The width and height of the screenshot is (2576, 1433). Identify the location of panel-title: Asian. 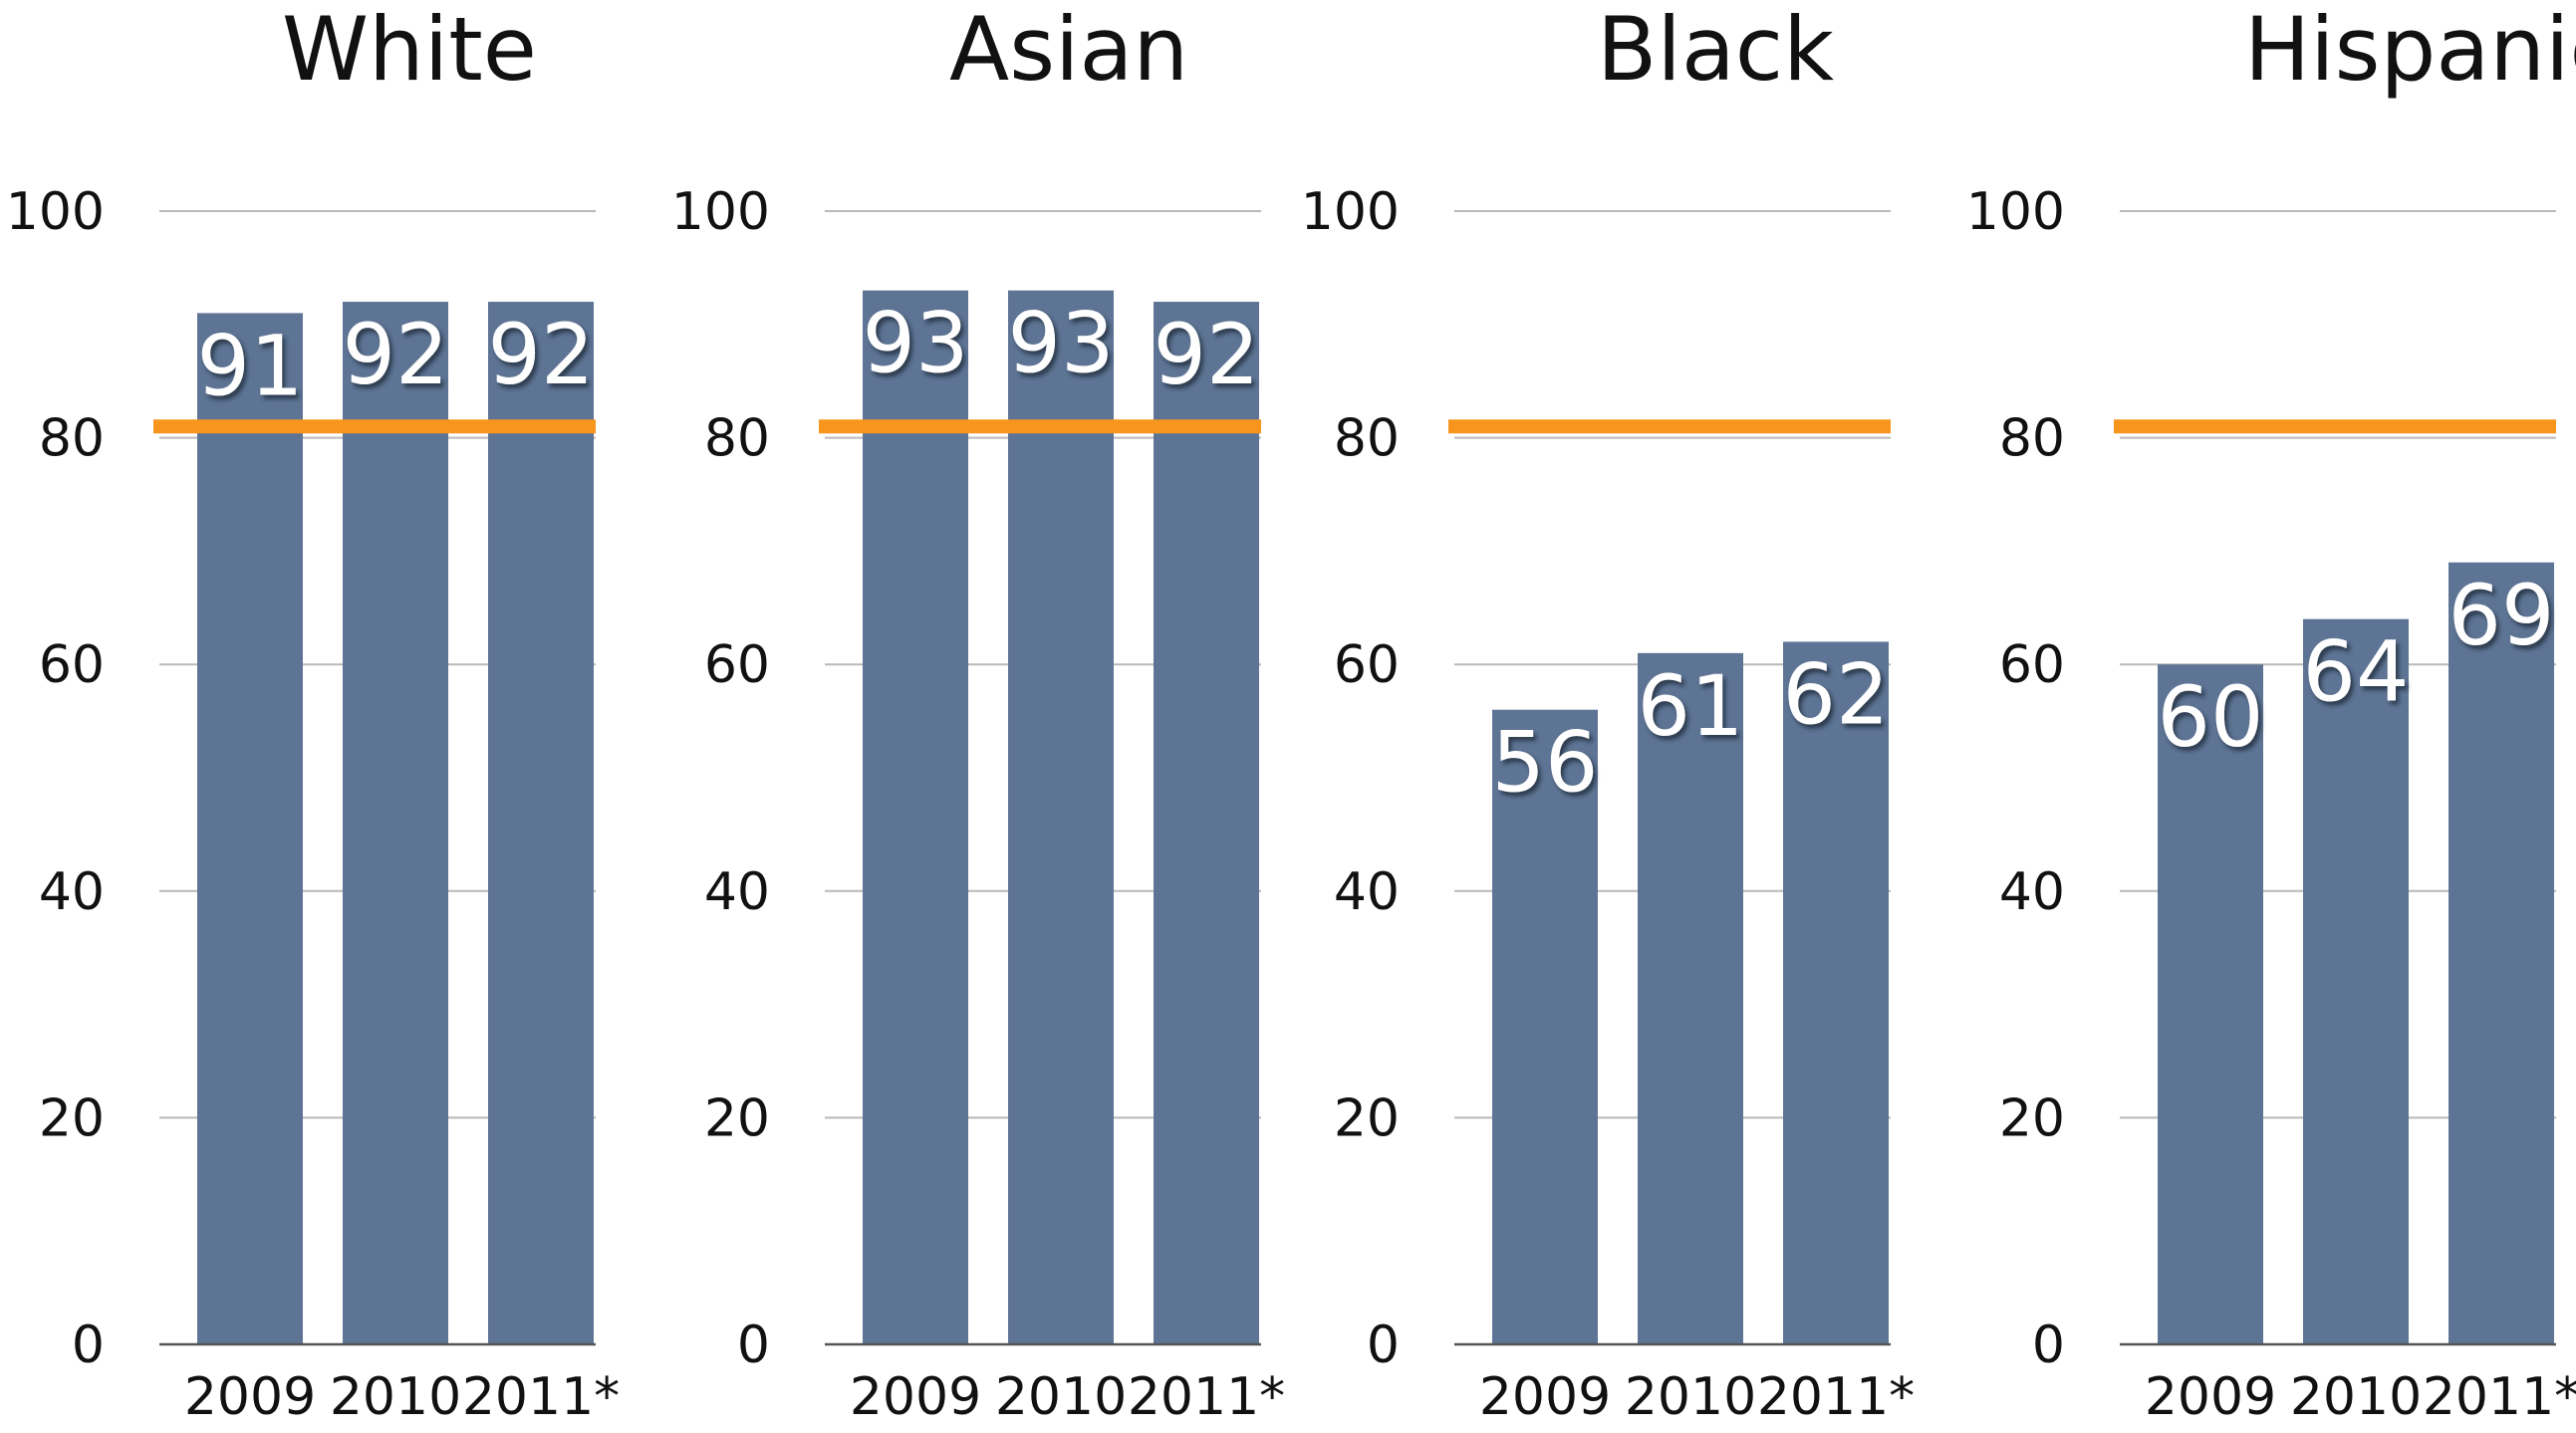
(1068, 50).